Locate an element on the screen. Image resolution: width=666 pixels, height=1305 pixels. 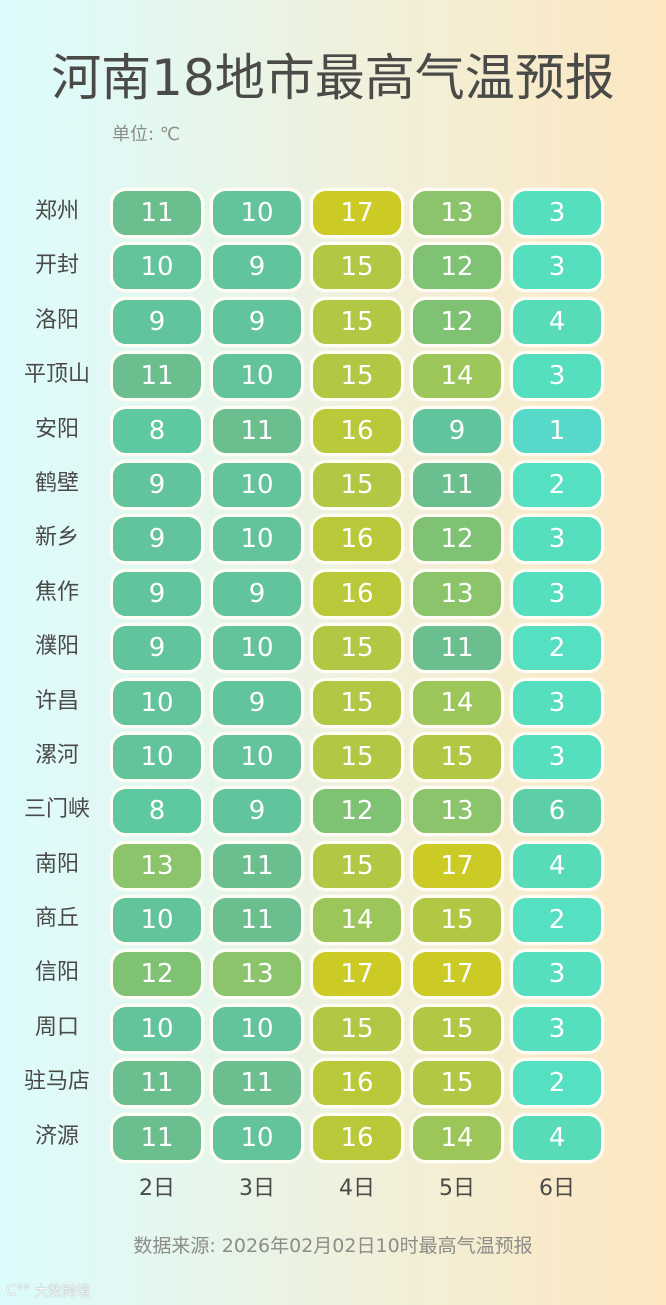
city-label: 驻马店 is located at coordinates (56, 1082).